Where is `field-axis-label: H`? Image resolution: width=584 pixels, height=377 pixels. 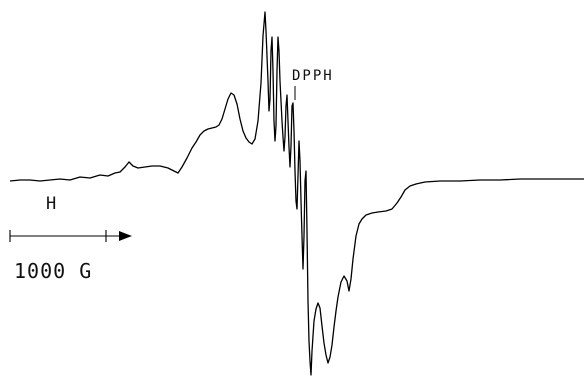 field-axis-label: H is located at coordinates (51, 204).